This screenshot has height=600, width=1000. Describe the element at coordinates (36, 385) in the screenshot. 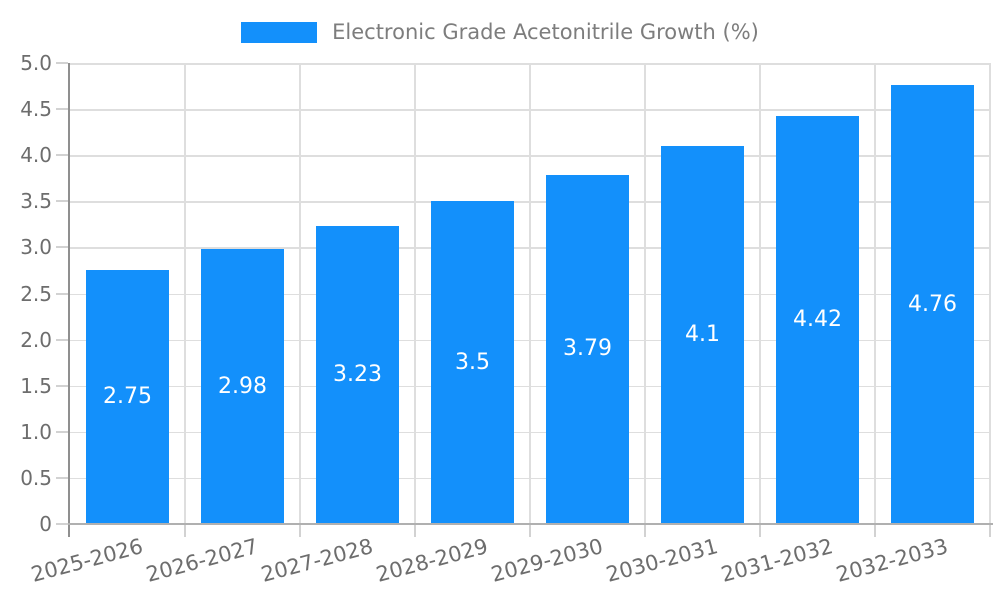

I see `y-axis-label: 1.5` at that location.